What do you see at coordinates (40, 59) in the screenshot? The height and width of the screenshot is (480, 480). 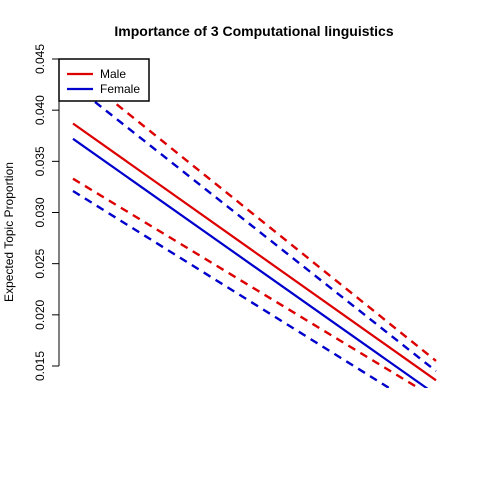 I see `y-tick-label: 0.045` at bounding box center [40, 59].